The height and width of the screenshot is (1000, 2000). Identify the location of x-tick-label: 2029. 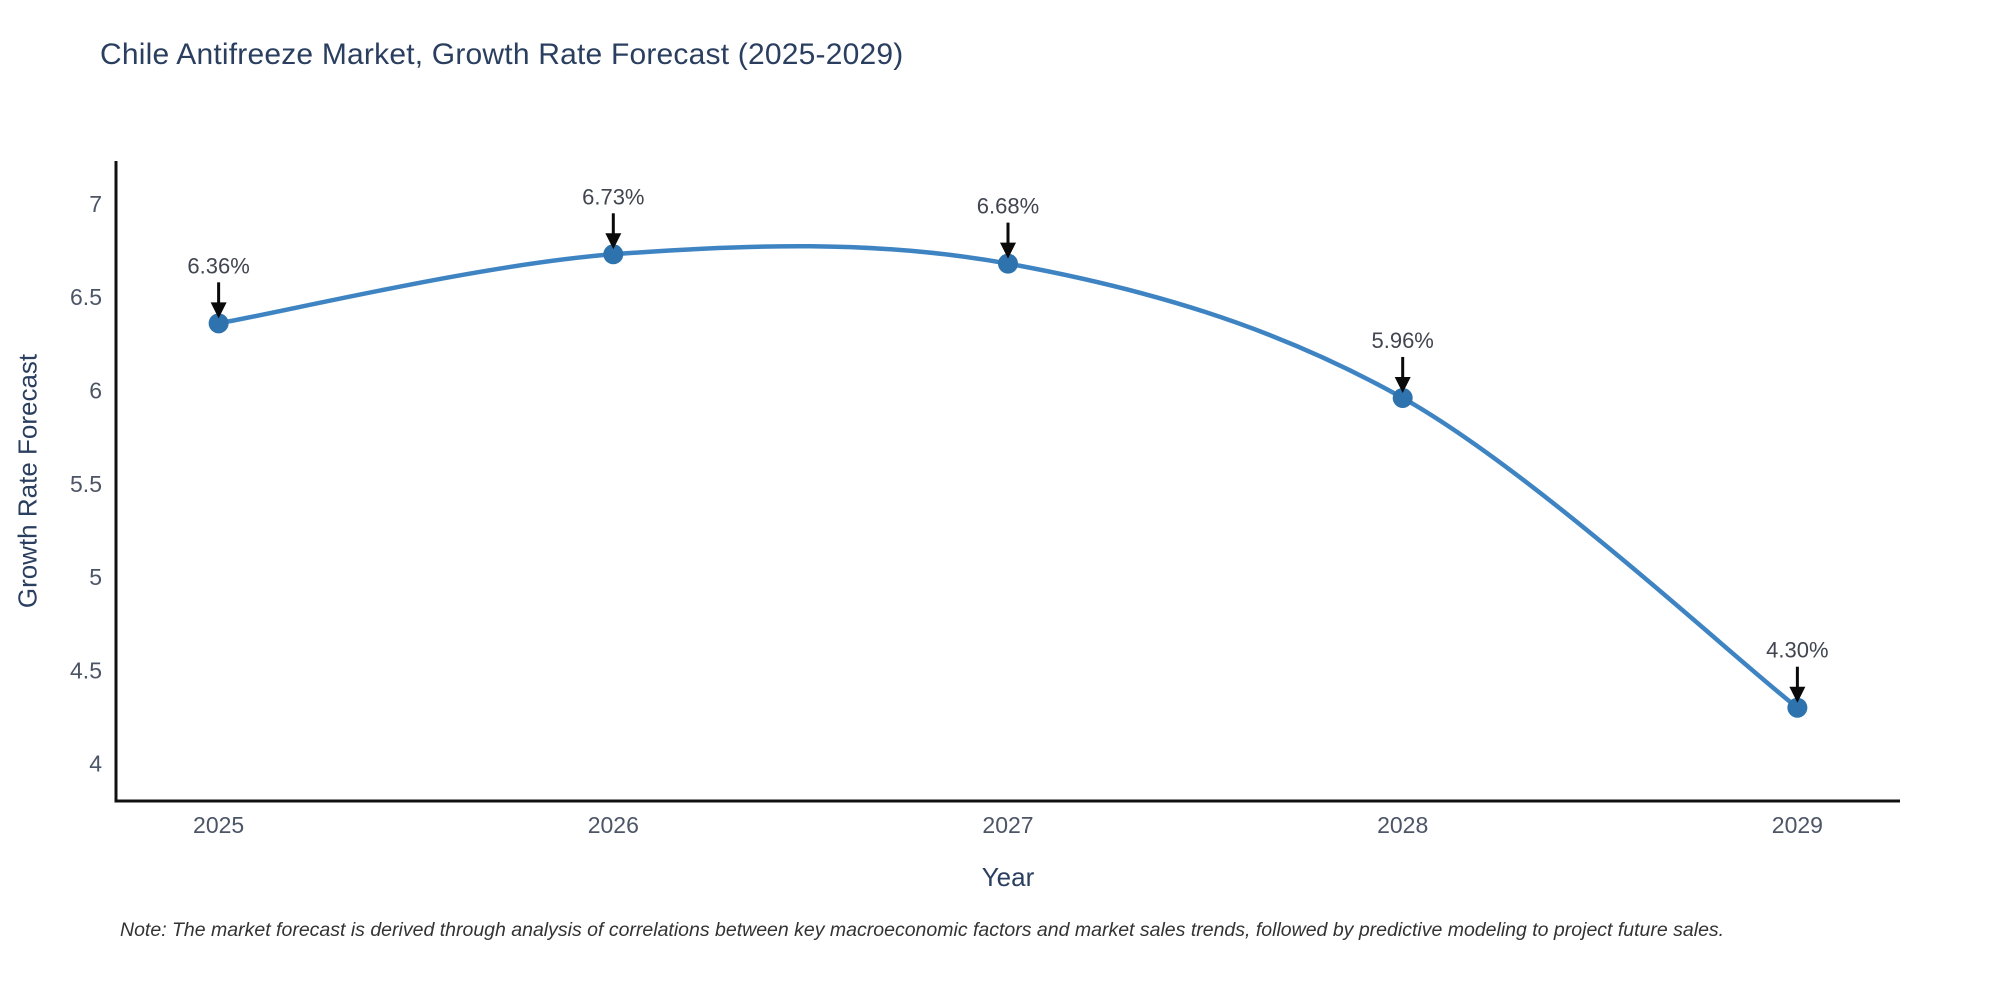
(1797, 825).